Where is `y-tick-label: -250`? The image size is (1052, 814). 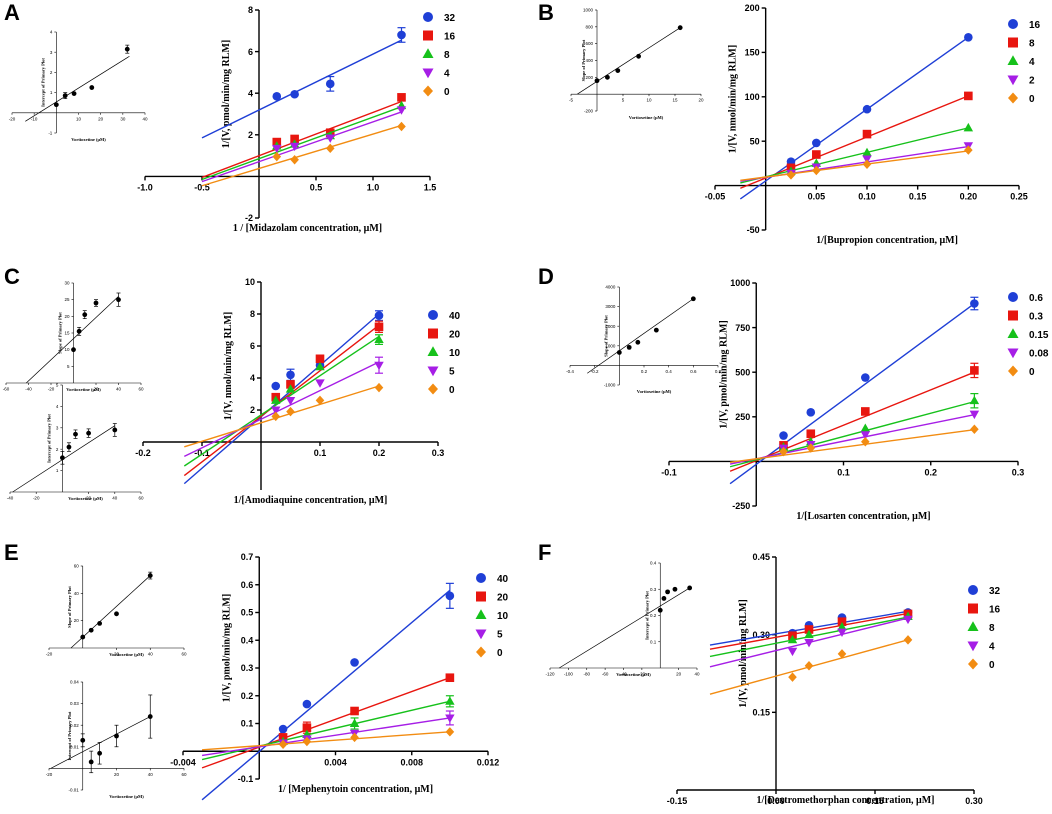 y-tick-label: -250 is located at coordinates (741, 506).